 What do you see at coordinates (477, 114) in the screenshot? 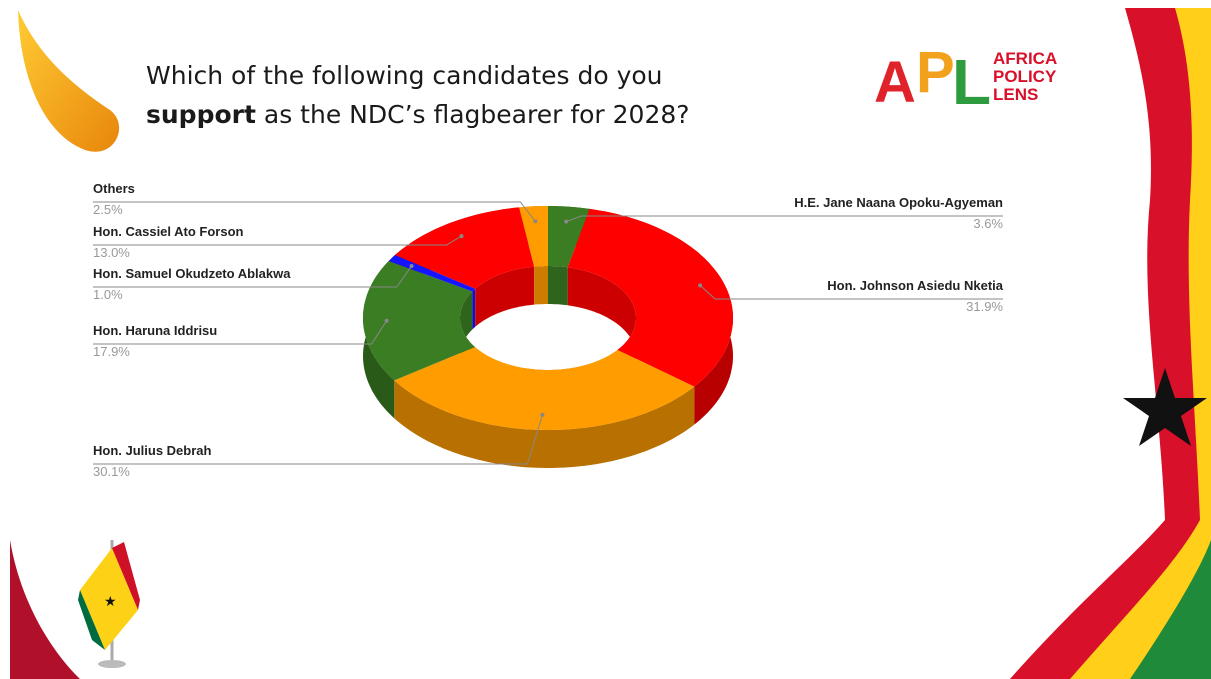
I see `title-rest: as the NDC’s flagbearer for 2028?` at bounding box center [477, 114].